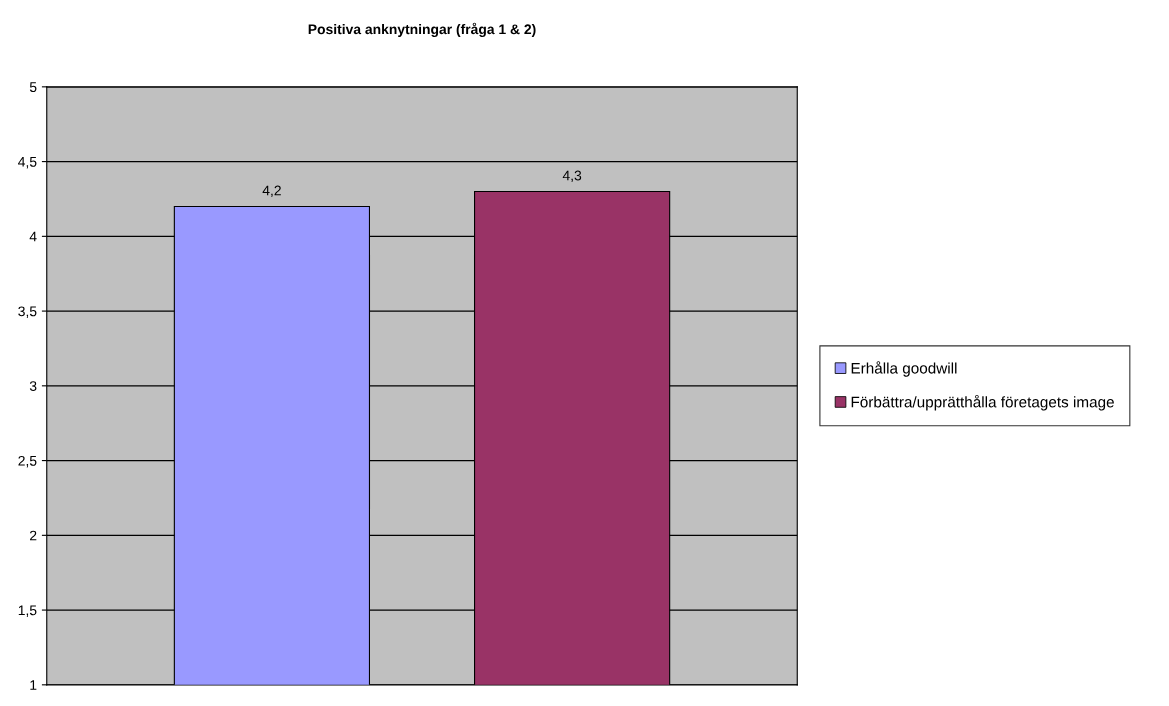 The image size is (1169, 706). I want to click on data-label: 4,2, so click(271, 191).